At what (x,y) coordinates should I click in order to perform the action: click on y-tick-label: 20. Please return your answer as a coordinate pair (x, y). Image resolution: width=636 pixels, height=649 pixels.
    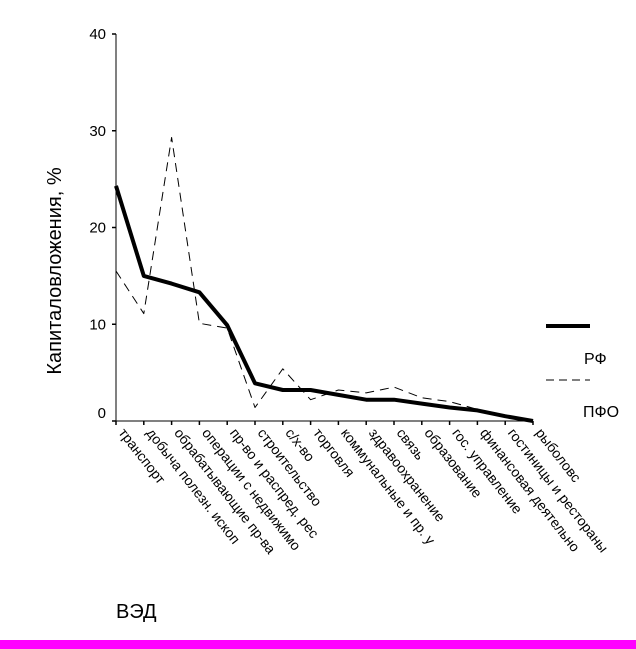
    Looking at the image, I should click on (97, 228).